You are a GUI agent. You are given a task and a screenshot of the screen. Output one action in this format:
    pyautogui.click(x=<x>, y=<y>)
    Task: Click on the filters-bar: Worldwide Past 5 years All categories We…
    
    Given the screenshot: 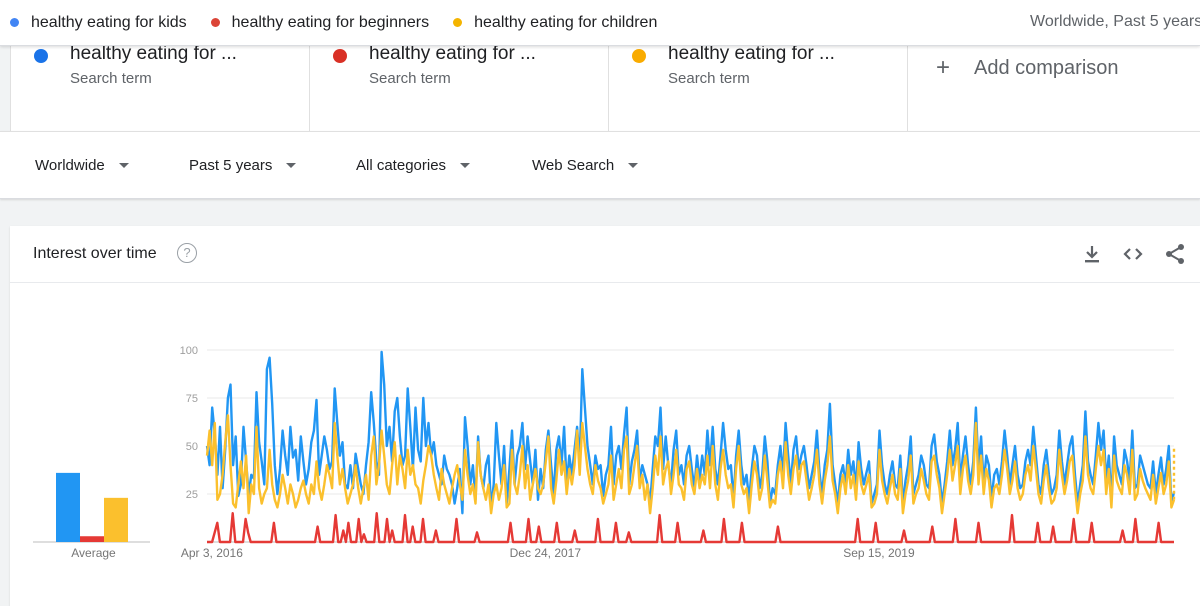 What is the action you would take?
    pyautogui.click(x=600, y=165)
    